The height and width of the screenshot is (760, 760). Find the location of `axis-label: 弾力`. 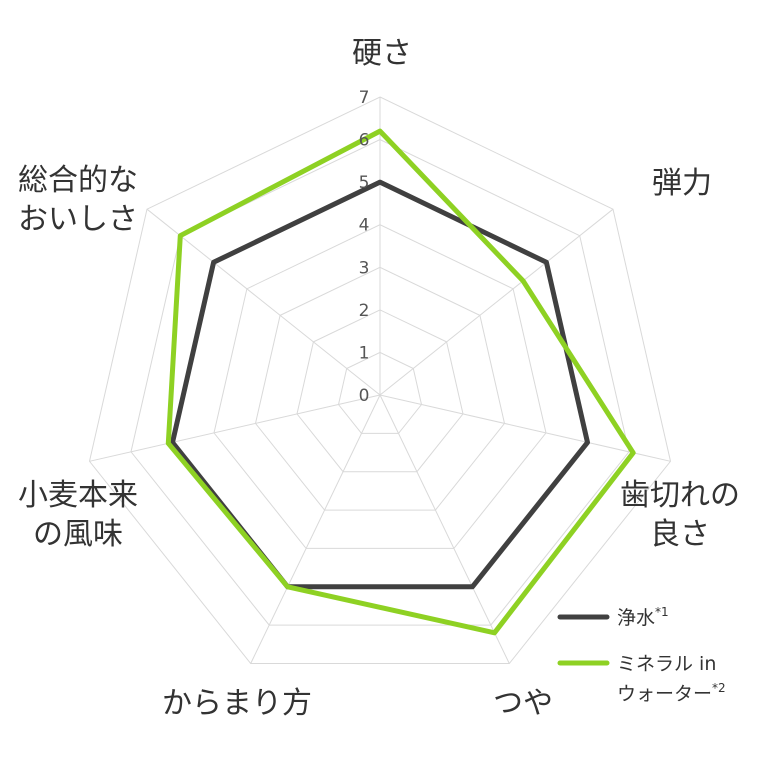

axis-label: 弾力 is located at coordinates (682, 183).